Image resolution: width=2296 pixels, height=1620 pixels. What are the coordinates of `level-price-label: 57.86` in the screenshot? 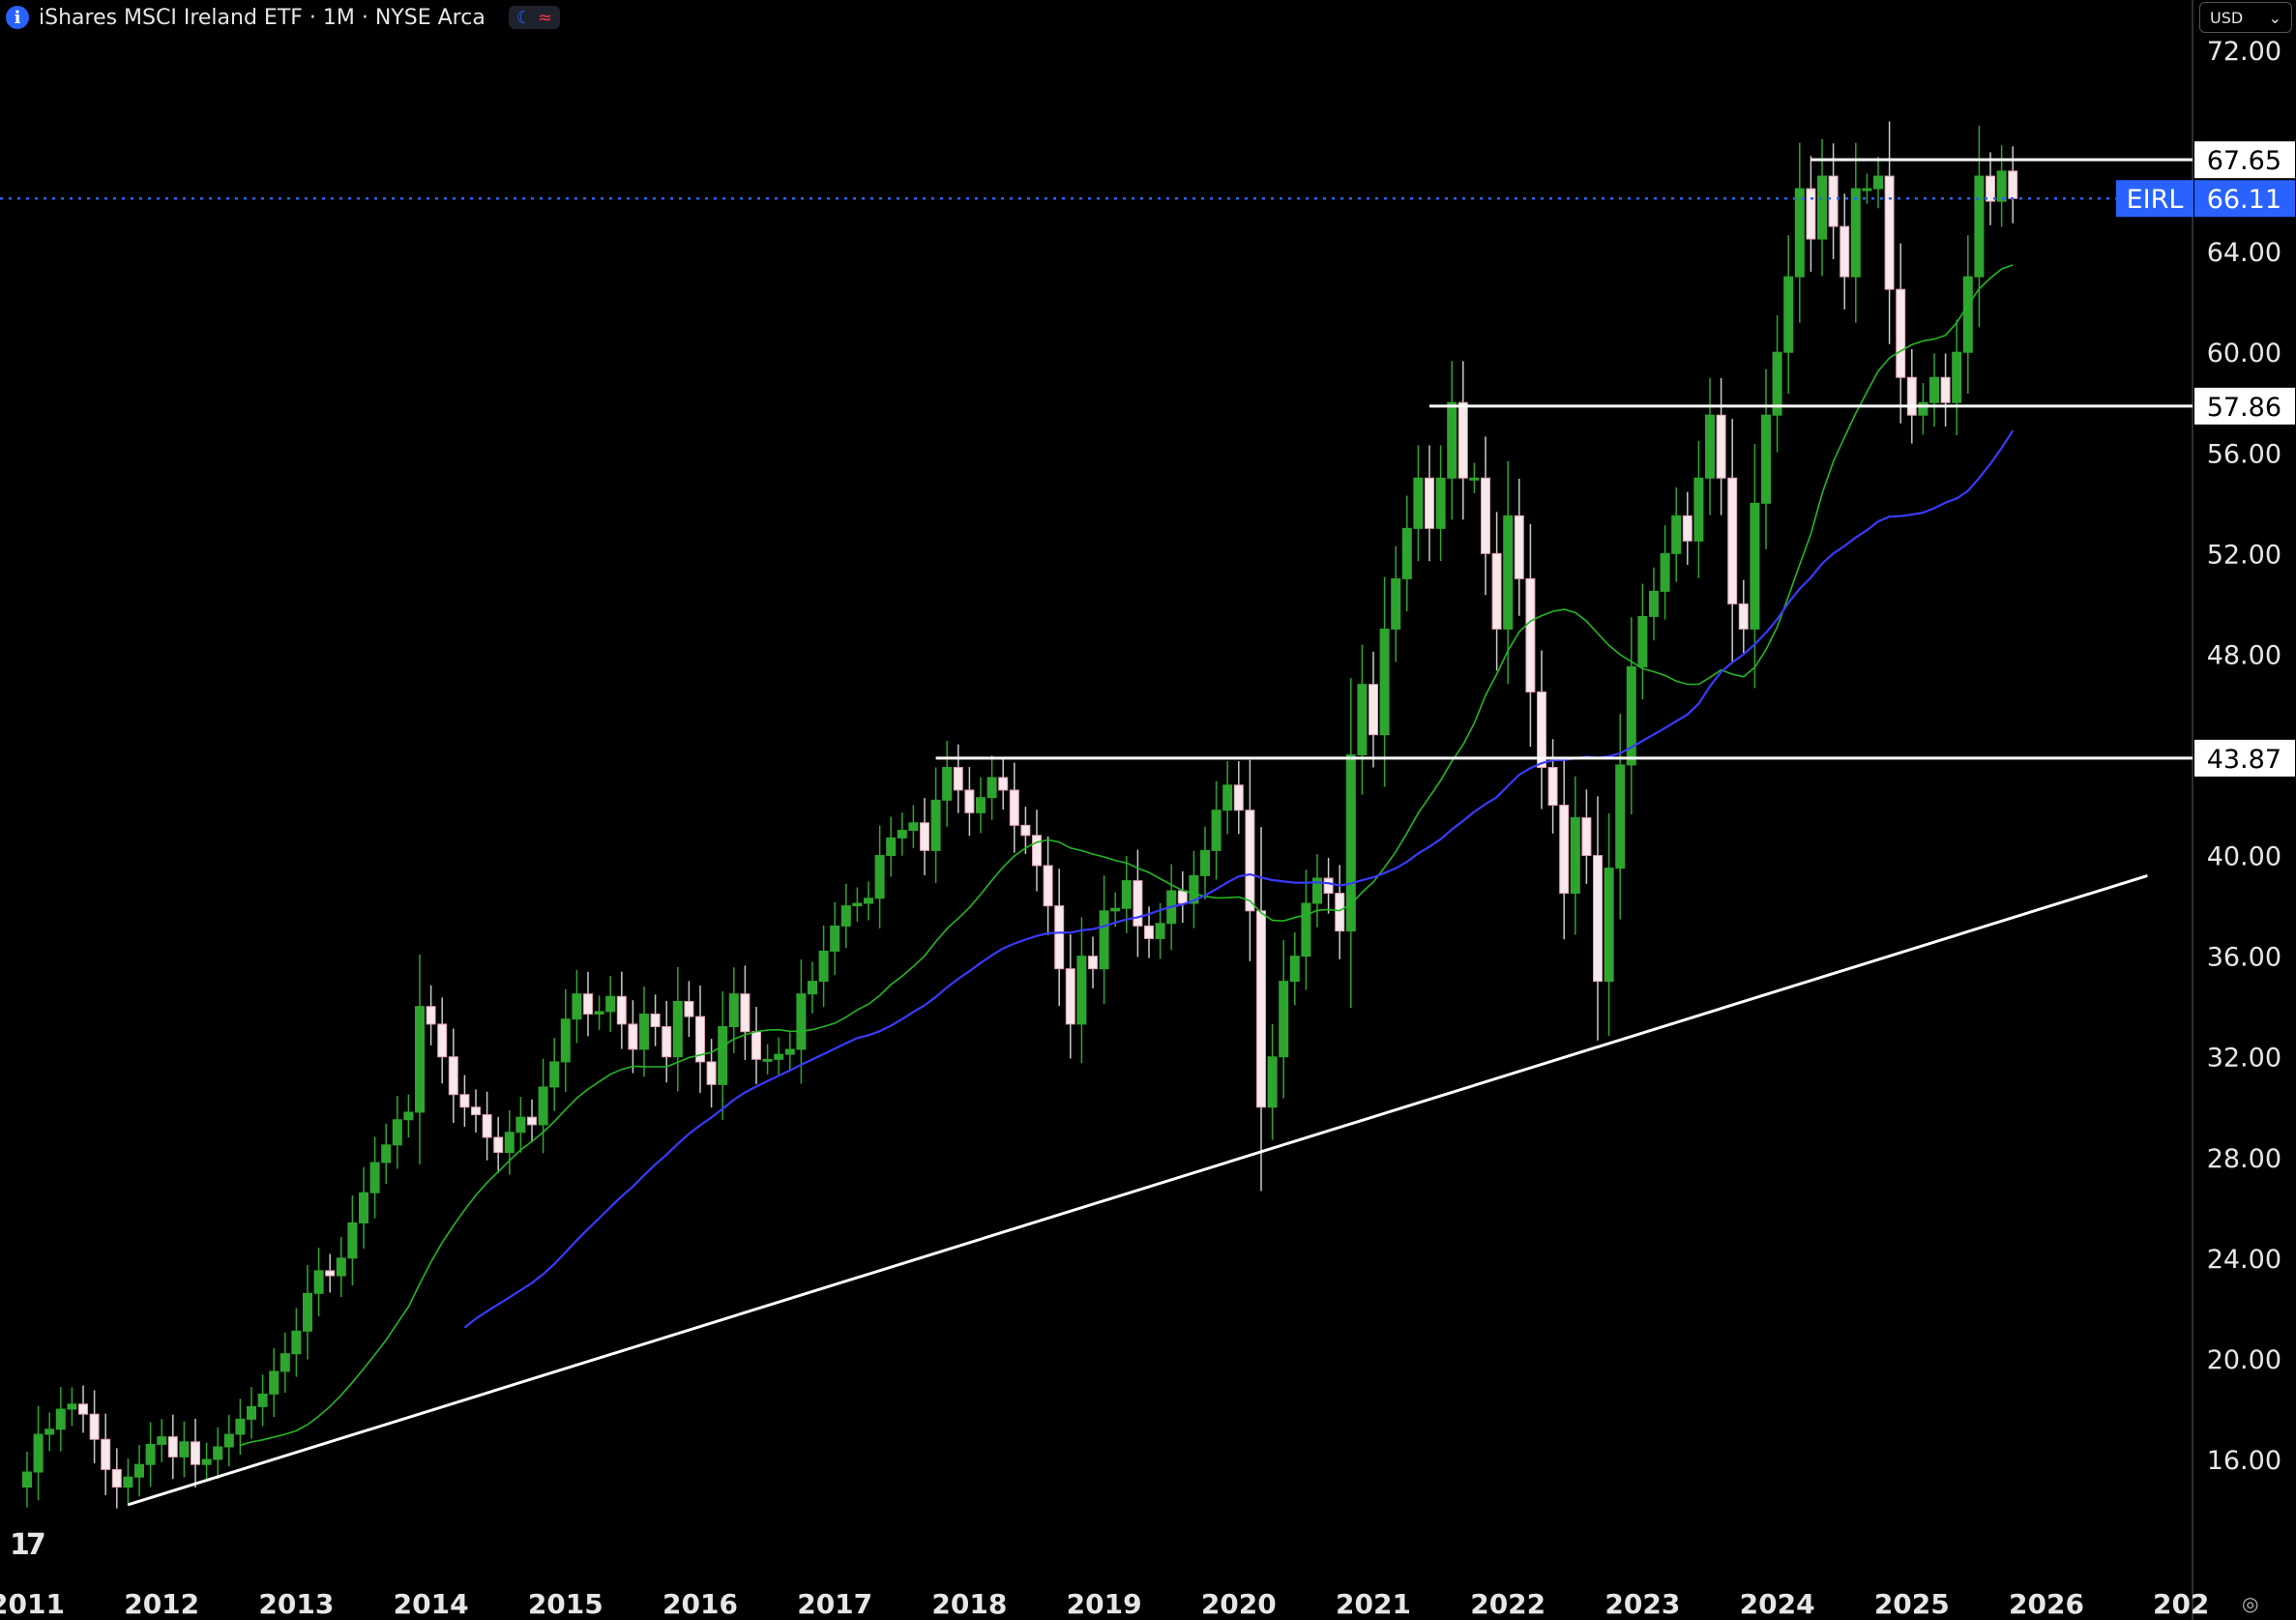 It's located at (2244, 408).